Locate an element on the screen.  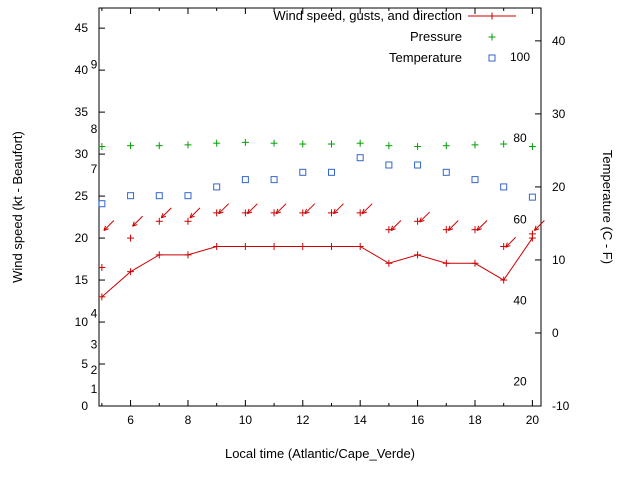
fahrenheit-label: 100 is located at coordinates (520, 57).